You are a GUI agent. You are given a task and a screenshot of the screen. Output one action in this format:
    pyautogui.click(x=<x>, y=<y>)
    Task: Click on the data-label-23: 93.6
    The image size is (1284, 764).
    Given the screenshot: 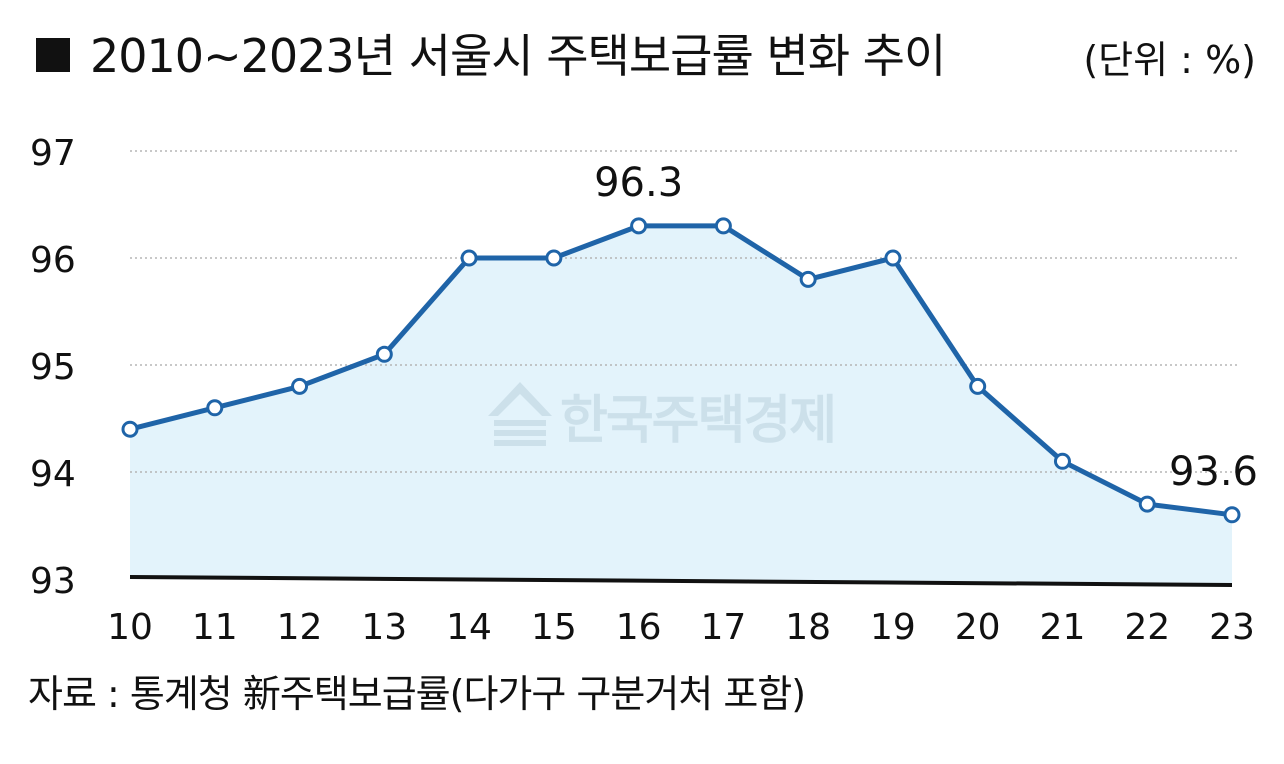 What is the action you would take?
    pyautogui.click(x=1213, y=472)
    